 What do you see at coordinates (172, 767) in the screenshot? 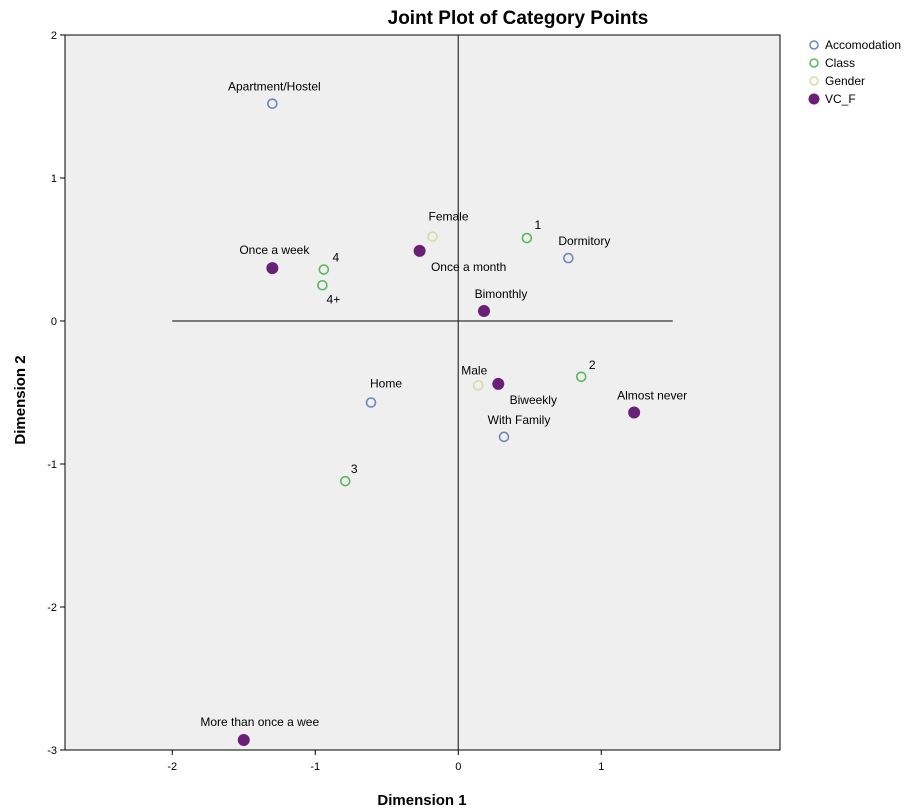
I see `x-tick-label: -2` at bounding box center [172, 767].